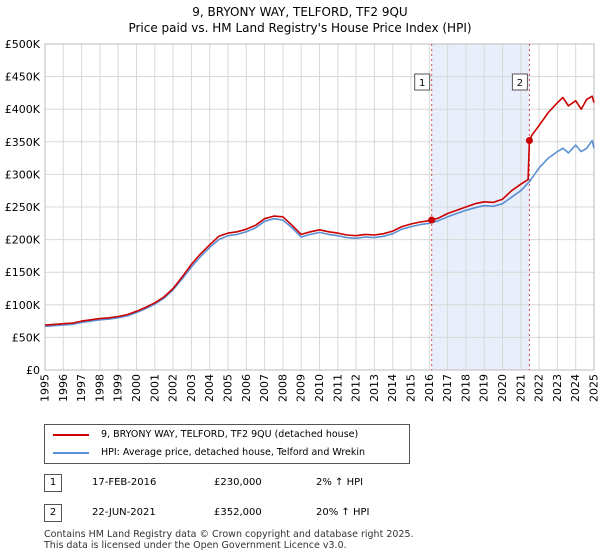 The width and height of the screenshot is (600, 560). I want to click on x-tick-label: 1996, so click(63, 388).